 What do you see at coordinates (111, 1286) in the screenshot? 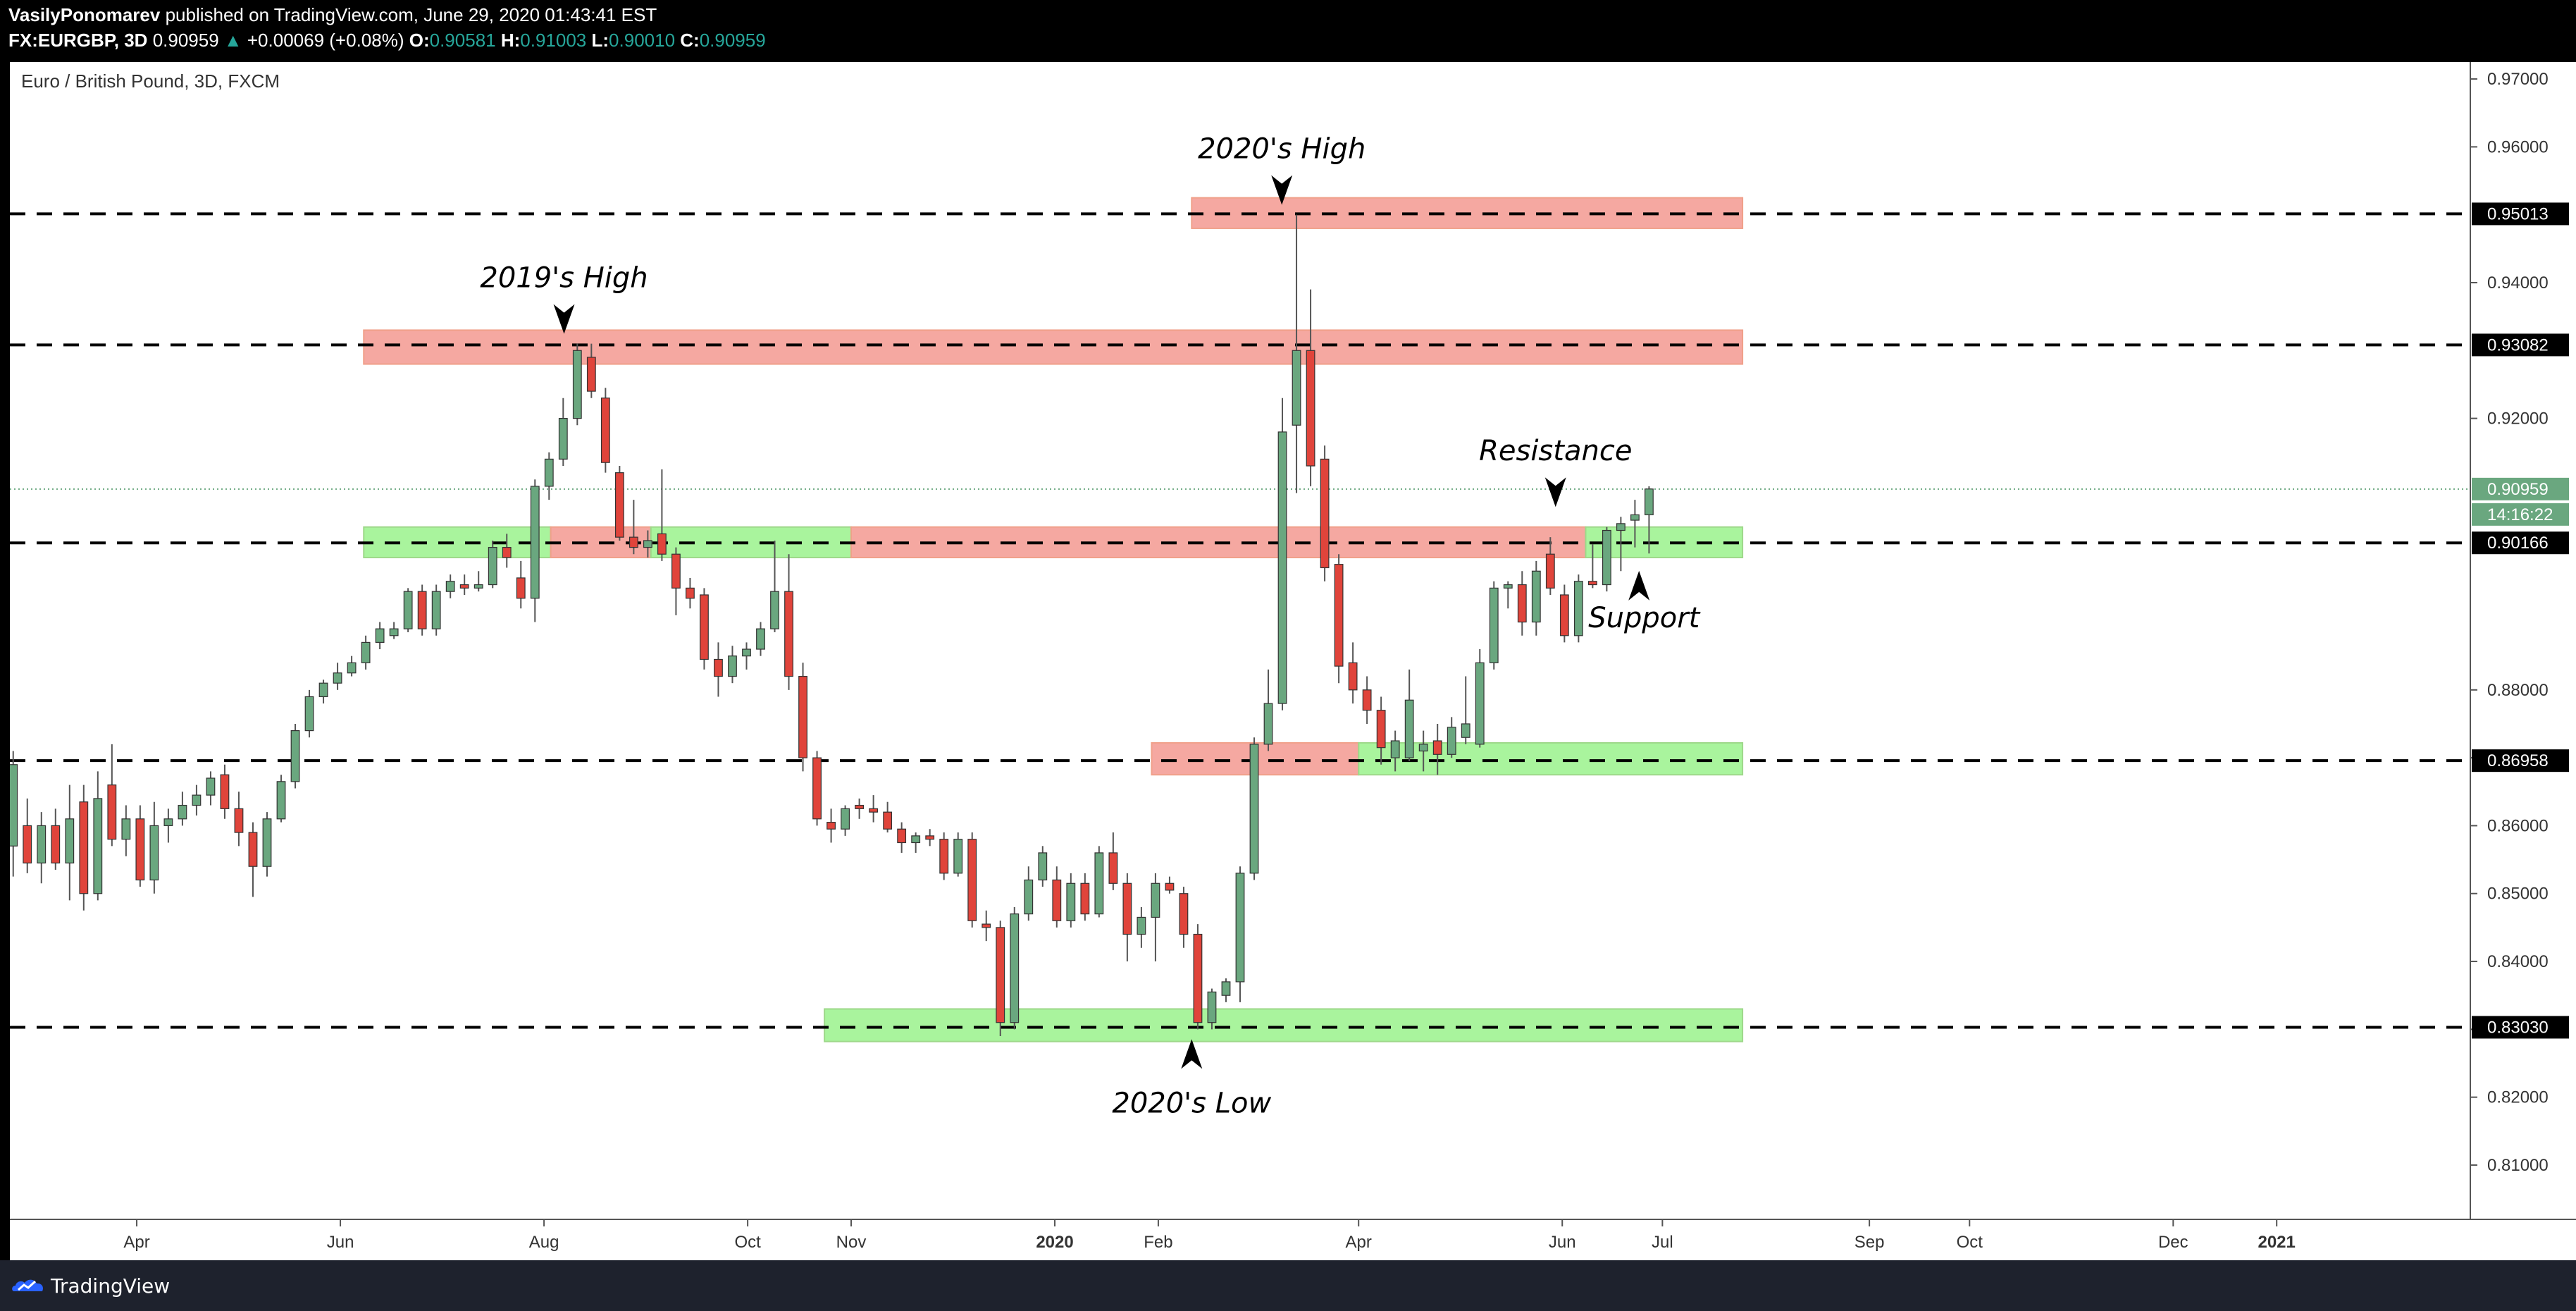
I see `footer-brand: TradingView` at bounding box center [111, 1286].